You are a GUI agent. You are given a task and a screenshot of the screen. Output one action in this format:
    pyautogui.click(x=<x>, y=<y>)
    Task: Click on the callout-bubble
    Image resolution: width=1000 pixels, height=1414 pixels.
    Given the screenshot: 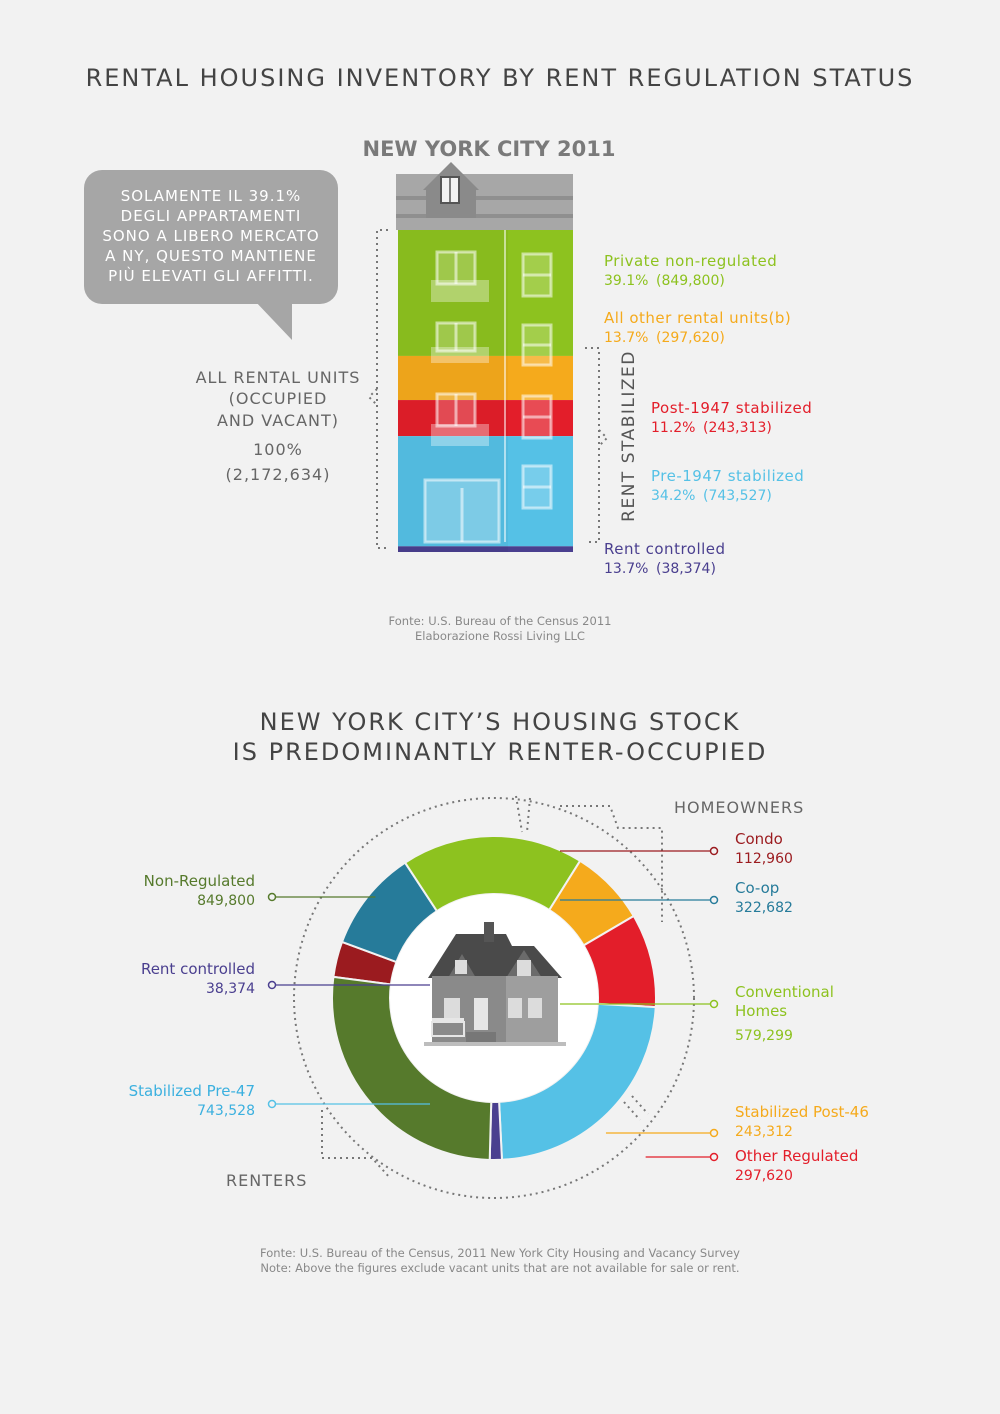 What is the action you would take?
    pyautogui.click(x=211, y=255)
    